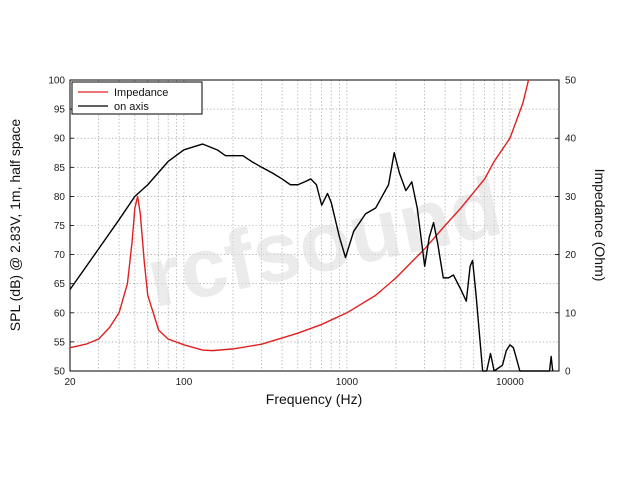  What do you see at coordinates (571, 313) in the screenshot?
I see `y2-tick-label: 10` at bounding box center [571, 313].